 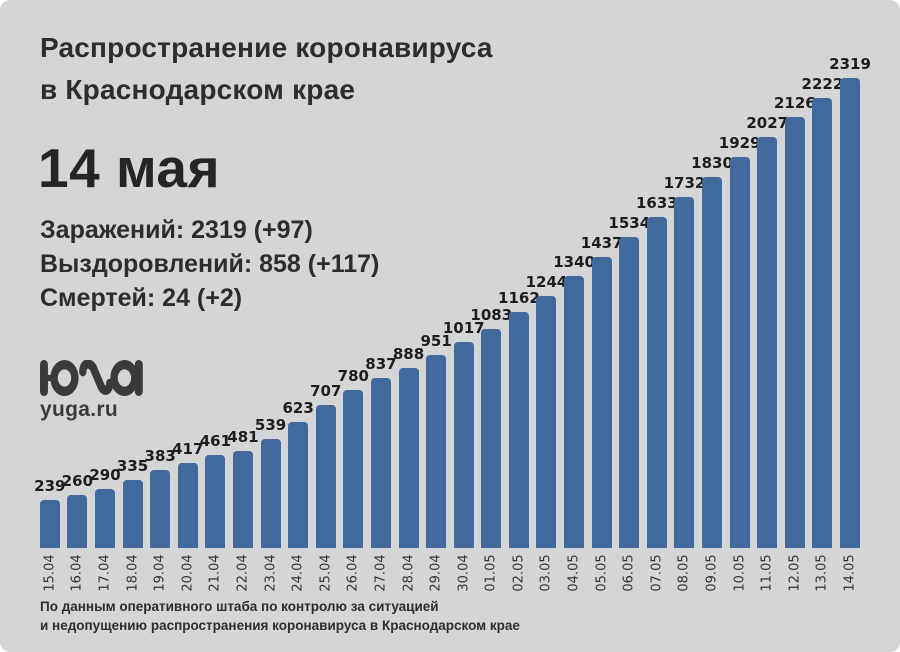 What do you see at coordinates (50, 486) in the screenshot?
I see `bar-value-label: 239` at bounding box center [50, 486].